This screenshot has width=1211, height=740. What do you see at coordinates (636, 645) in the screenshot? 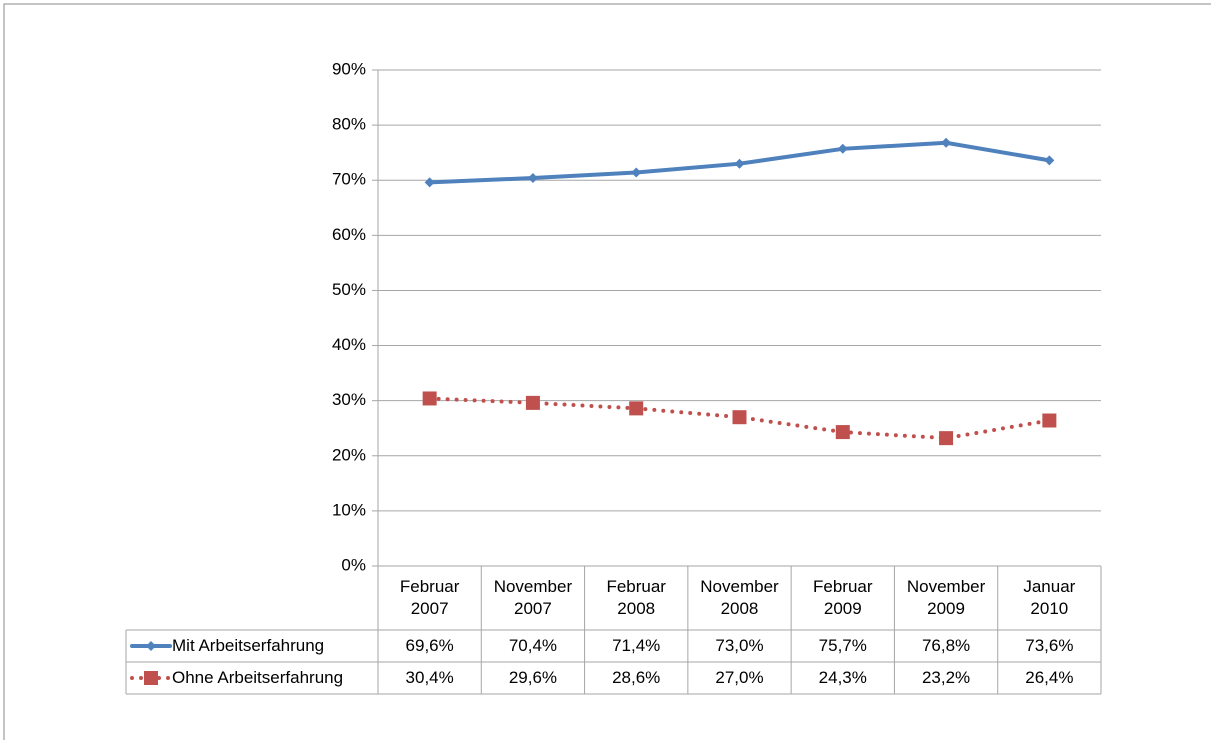
I see `value-label: 71,4%` at bounding box center [636, 645].